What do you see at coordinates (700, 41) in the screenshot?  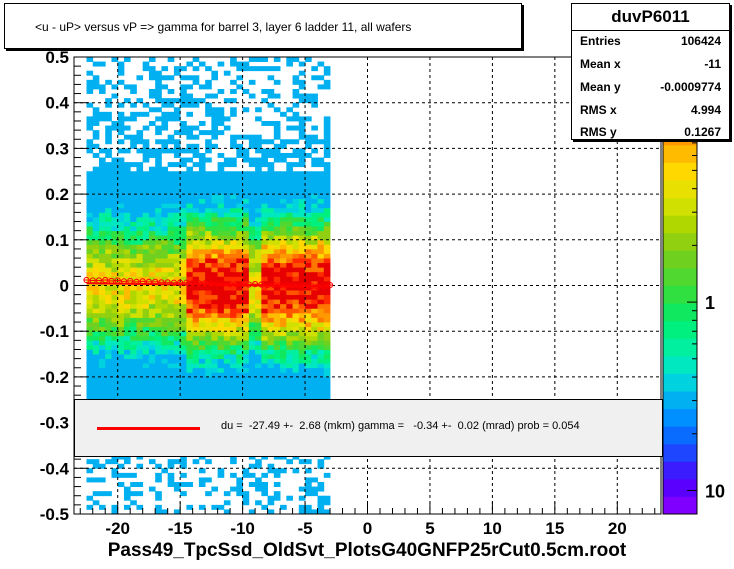 I see `stats-value: 106424` at bounding box center [700, 41].